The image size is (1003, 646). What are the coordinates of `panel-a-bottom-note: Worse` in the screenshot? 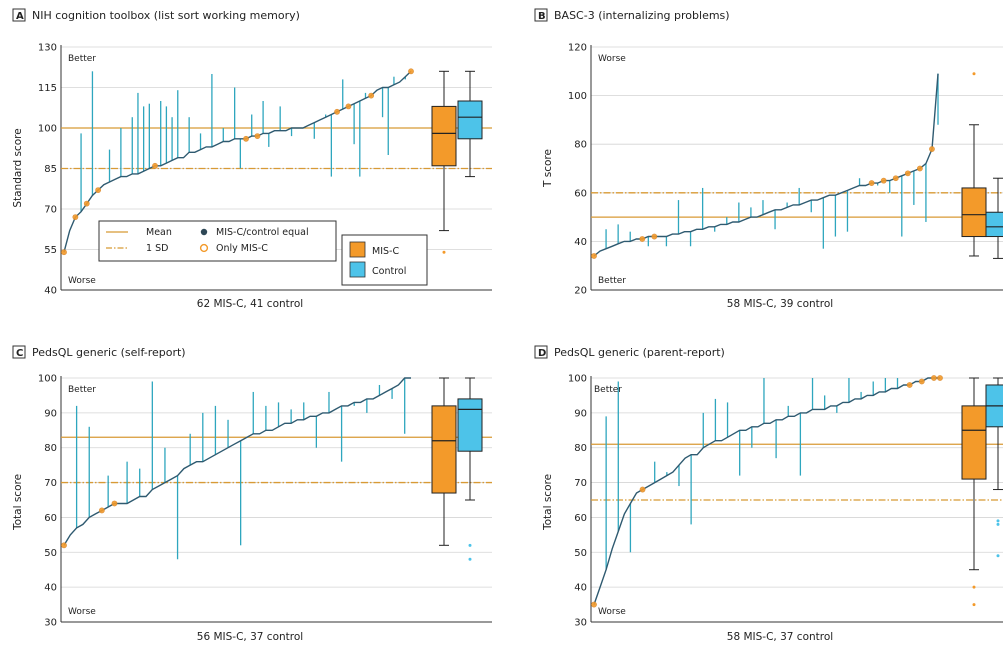 It's located at (82, 281).